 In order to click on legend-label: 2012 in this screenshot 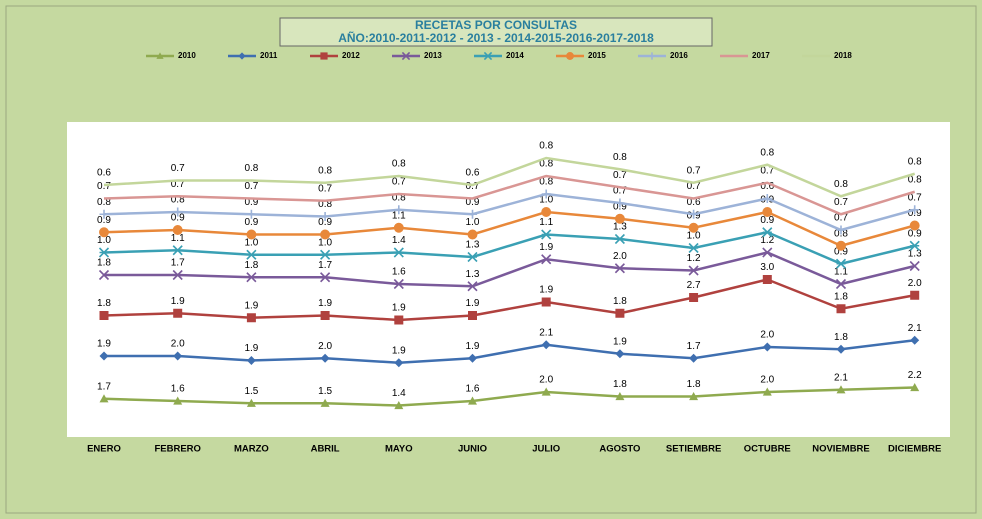, I will do `click(351, 55)`.